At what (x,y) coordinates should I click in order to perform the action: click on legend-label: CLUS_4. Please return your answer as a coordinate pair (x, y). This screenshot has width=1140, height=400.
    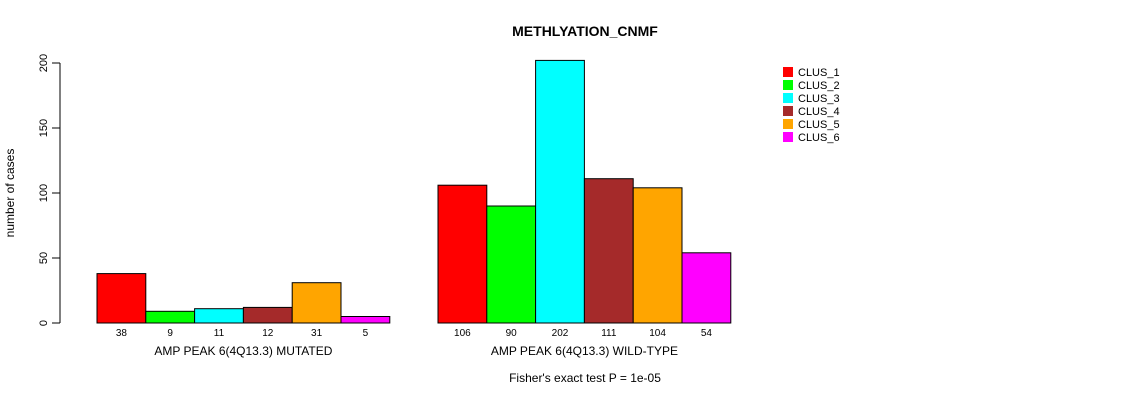
    Looking at the image, I should click on (819, 112).